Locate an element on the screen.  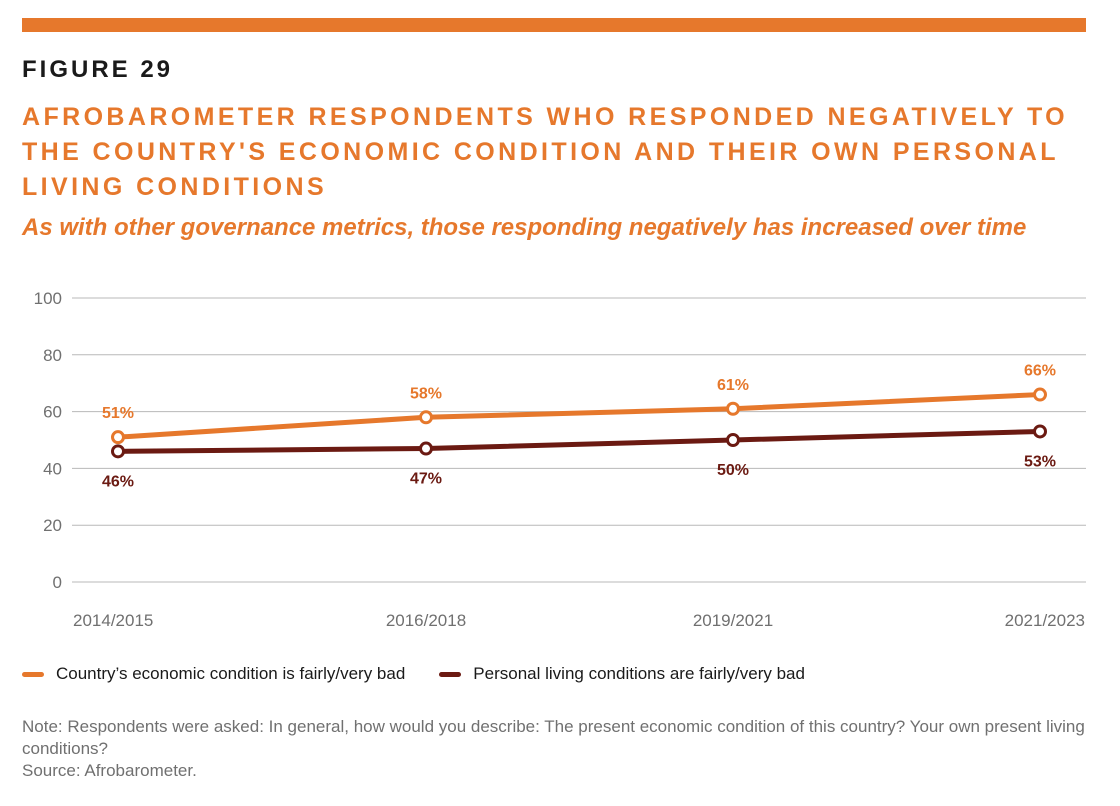
data-label-economic: 51% is located at coordinates (118, 413).